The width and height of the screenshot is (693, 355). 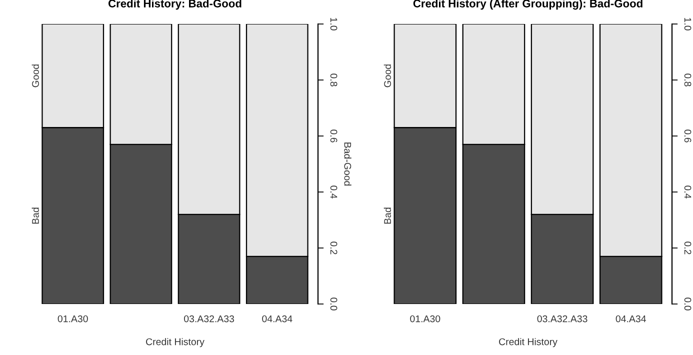 I want to click on y2-axis-title: Bad-Good, so click(x=348, y=164).